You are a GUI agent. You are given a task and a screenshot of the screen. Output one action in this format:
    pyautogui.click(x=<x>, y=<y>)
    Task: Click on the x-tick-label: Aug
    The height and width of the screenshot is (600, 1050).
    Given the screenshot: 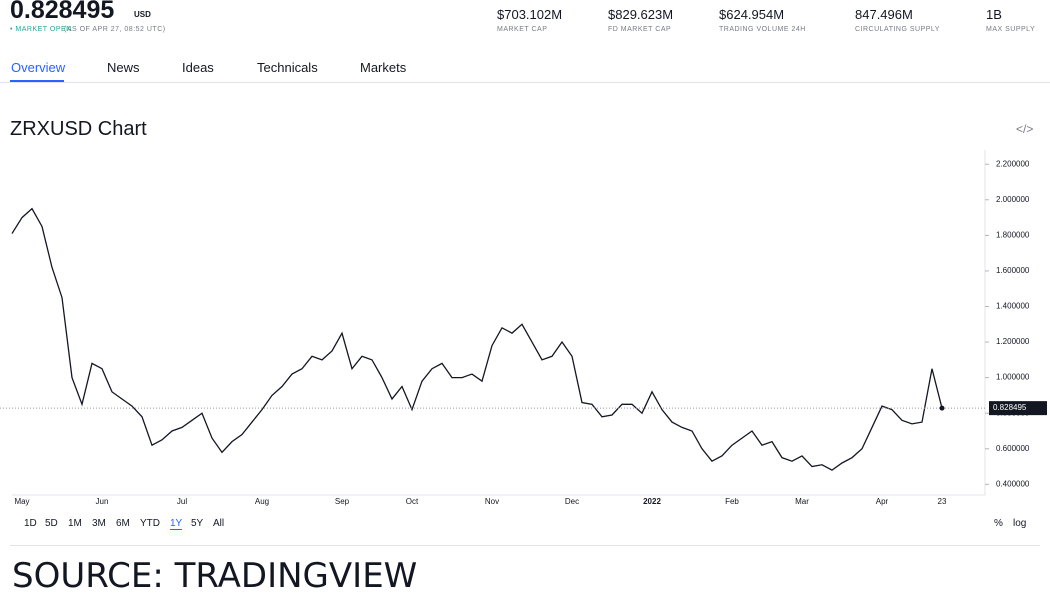 What is the action you would take?
    pyautogui.click(x=262, y=501)
    